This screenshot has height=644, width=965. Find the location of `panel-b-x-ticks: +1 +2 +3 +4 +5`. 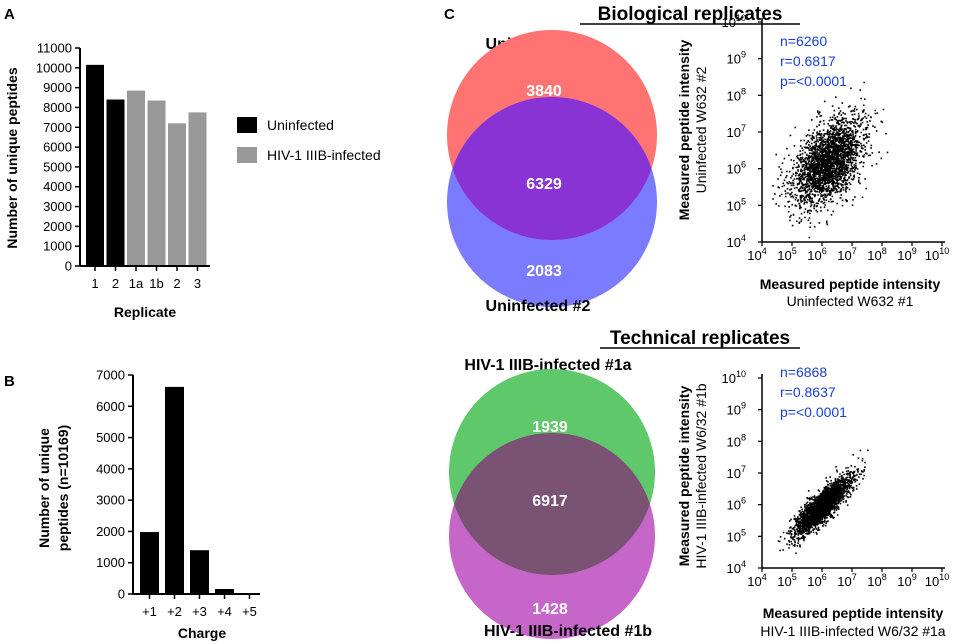

panel-b-x-ticks: +1 +2 +3 +4 +5 is located at coordinates (199, 606).